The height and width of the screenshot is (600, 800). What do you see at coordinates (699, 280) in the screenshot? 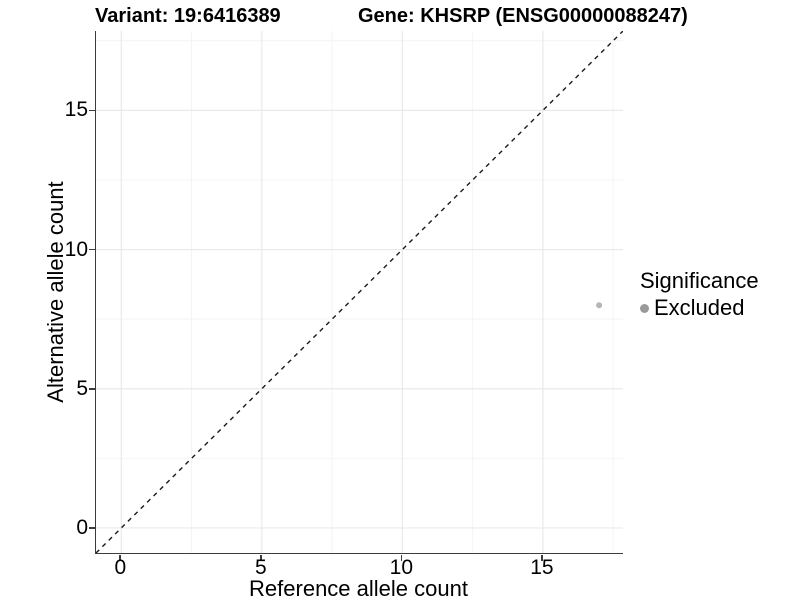
I see `legend-title: Significance` at bounding box center [699, 280].